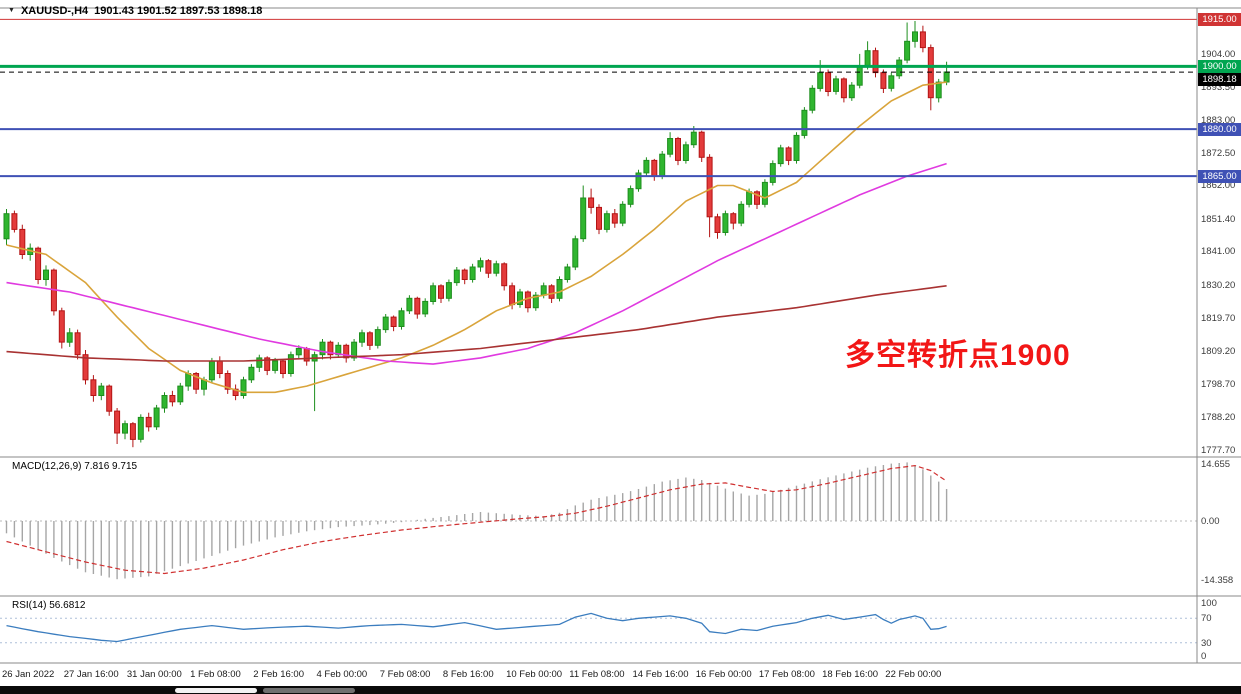 This screenshot has width=1241, height=694. I want to click on rsi-axis-label: 30, so click(1206, 643).